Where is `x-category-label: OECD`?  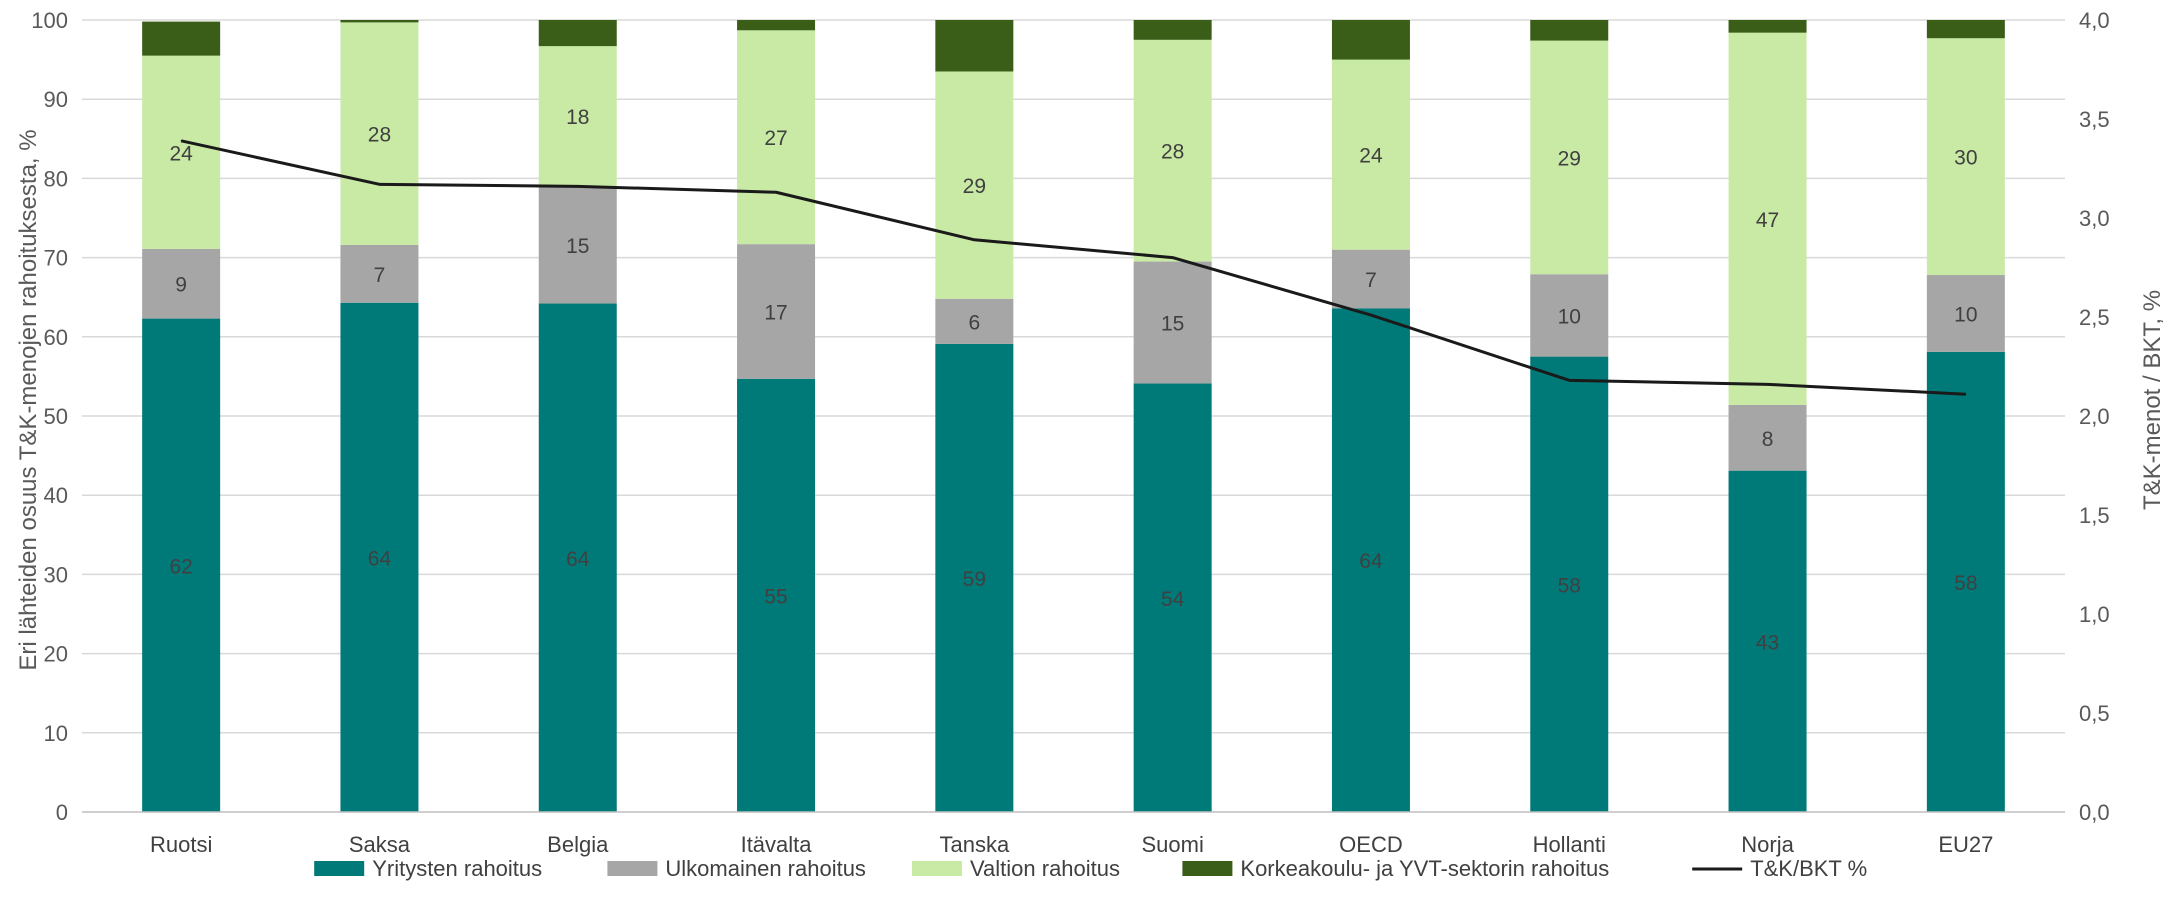 x-category-label: OECD is located at coordinates (1371, 844).